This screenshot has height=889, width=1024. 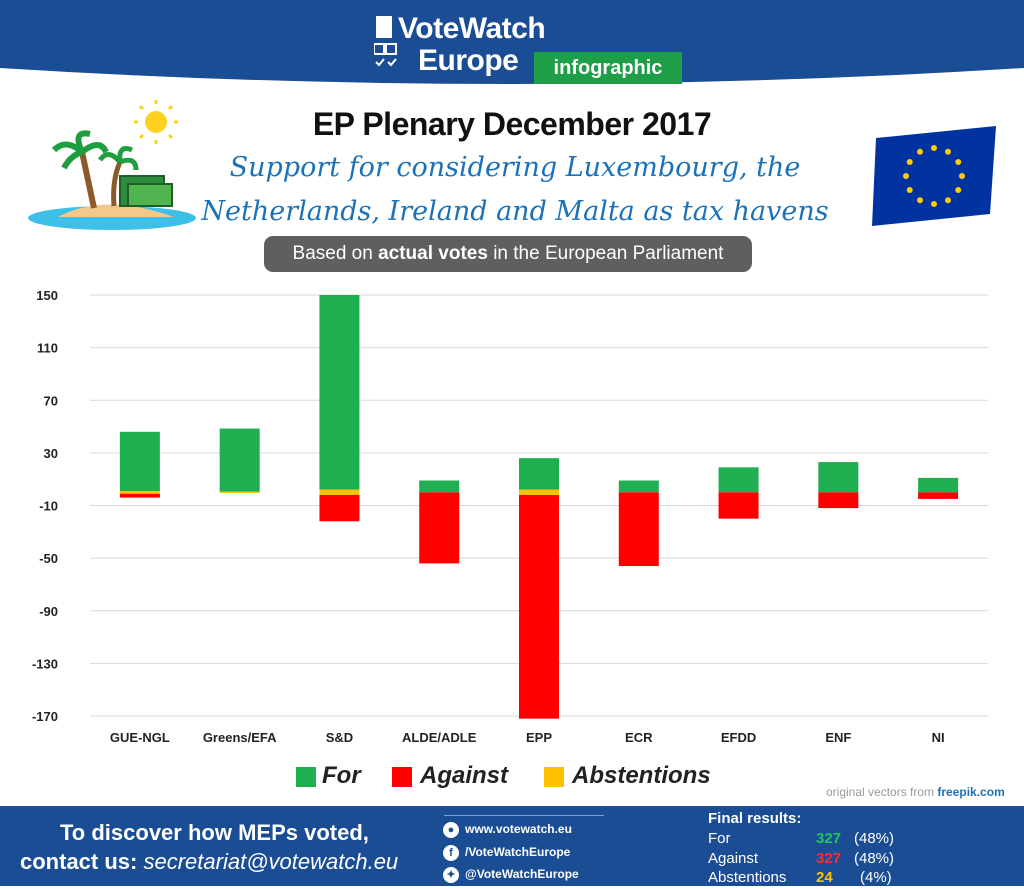 I want to click on vector-credit: original vectors from freepik.com, so click(x=915, y=792).